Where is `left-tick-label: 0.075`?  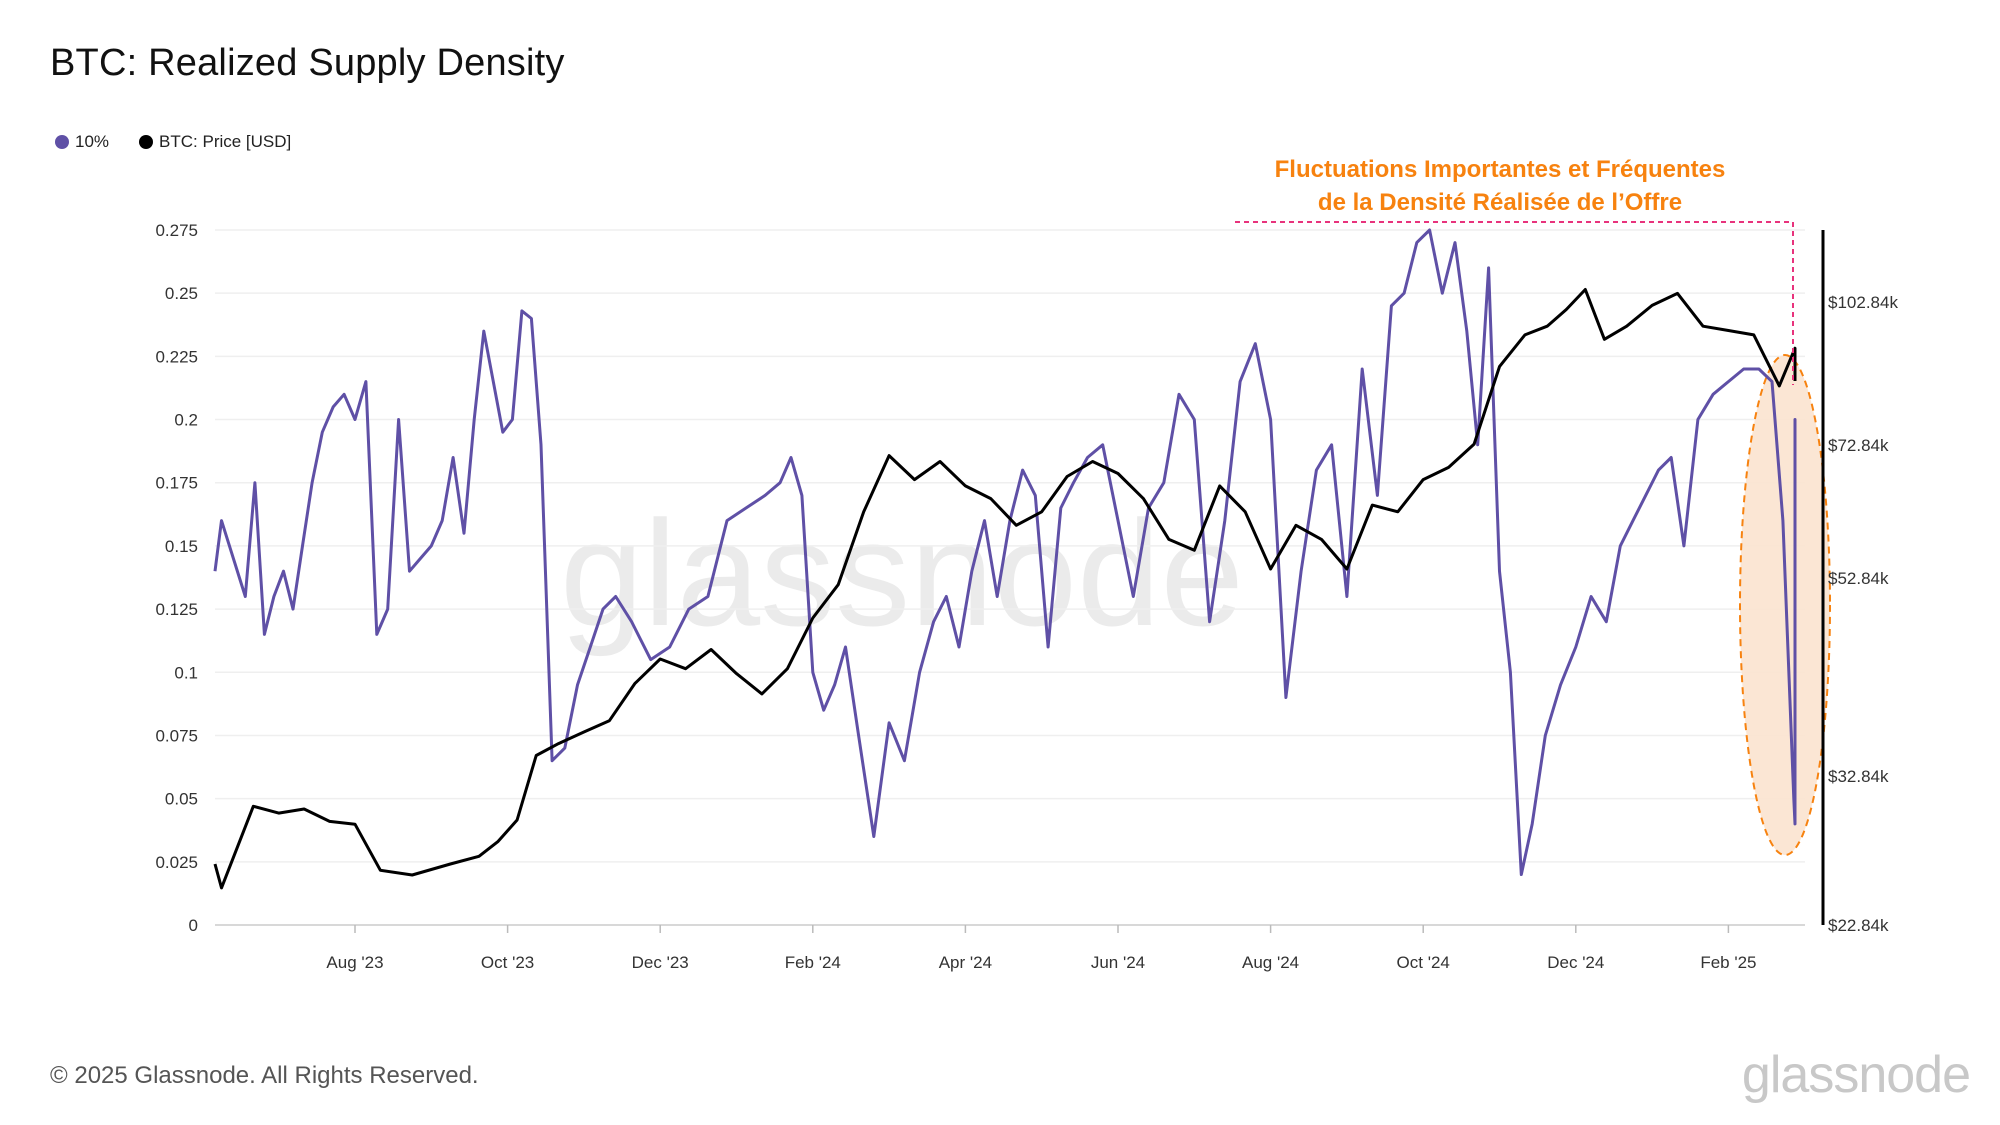 left-tick-label: 0.075 is located at coordinates (176, 735).